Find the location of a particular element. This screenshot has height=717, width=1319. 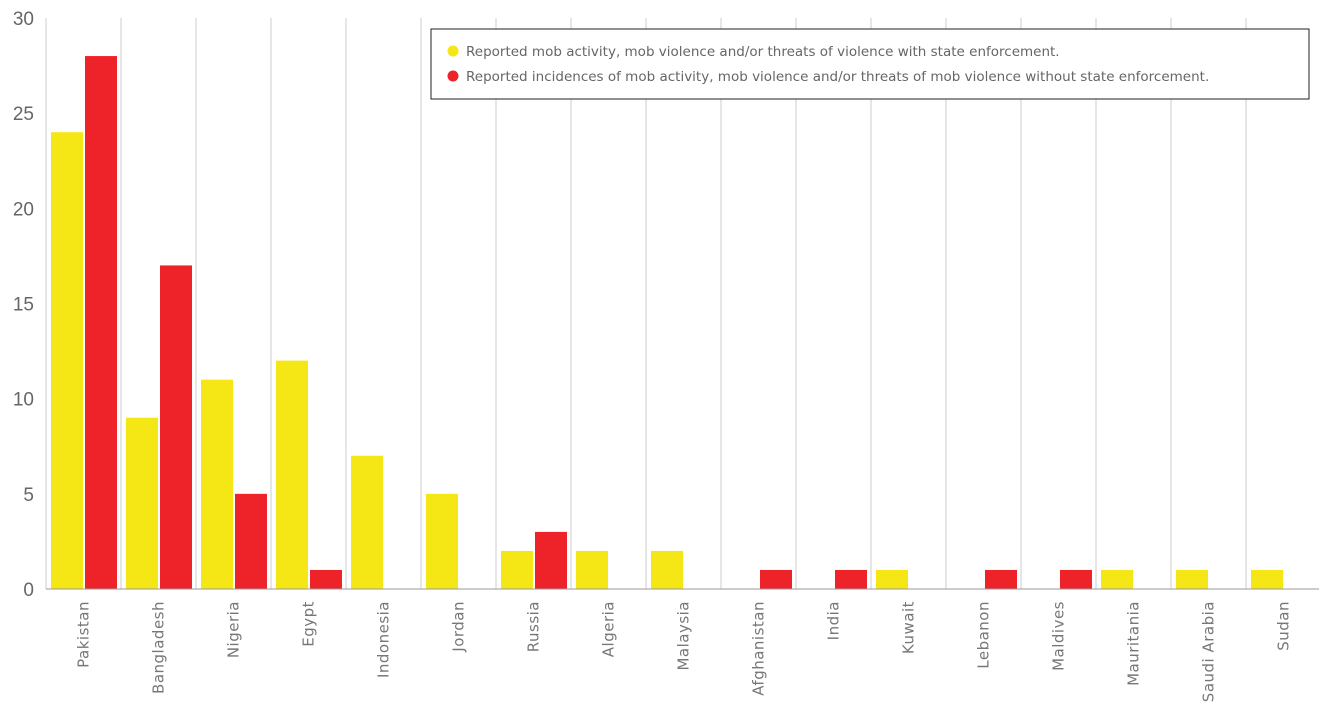

y-tick-label: 10 is located at coordinates (23, 400).